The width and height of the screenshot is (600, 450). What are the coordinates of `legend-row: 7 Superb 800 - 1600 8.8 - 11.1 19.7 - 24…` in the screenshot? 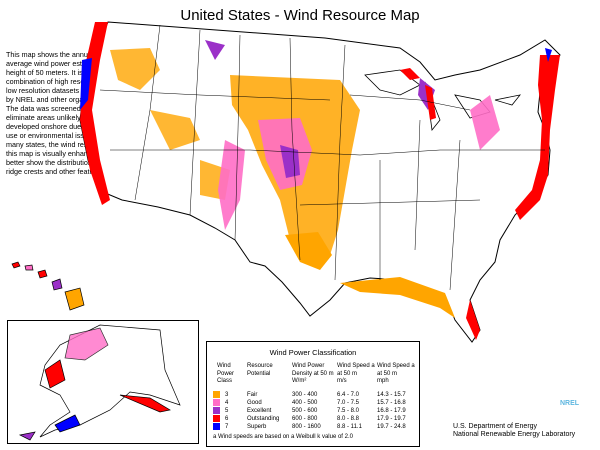 It's located at (315, 427).